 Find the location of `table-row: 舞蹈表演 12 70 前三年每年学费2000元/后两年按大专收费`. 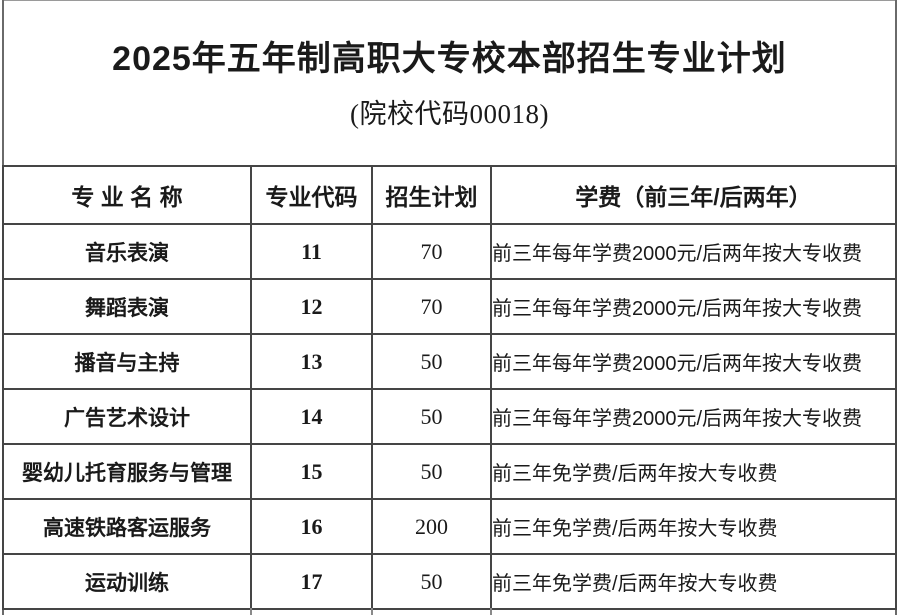

table-row: 舞蹈表演 12 70 前三年每年学费2000元/后两年按大专收费 is located at coordinates (449, 306).